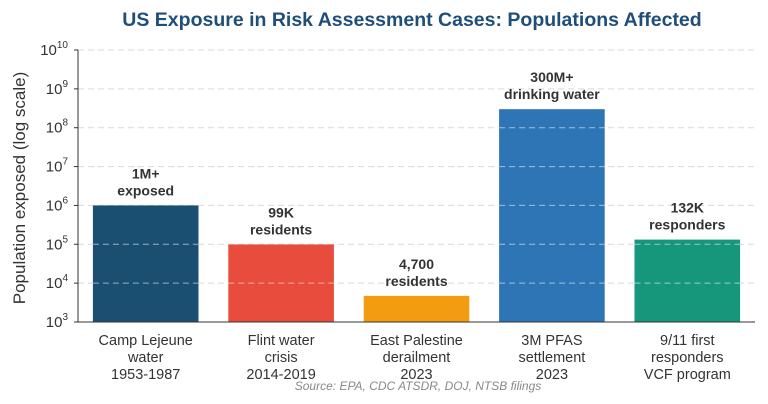 This screenshot has width=768, height=404. I want to click on y-tick-label: 10⁶, so click(57, 204).